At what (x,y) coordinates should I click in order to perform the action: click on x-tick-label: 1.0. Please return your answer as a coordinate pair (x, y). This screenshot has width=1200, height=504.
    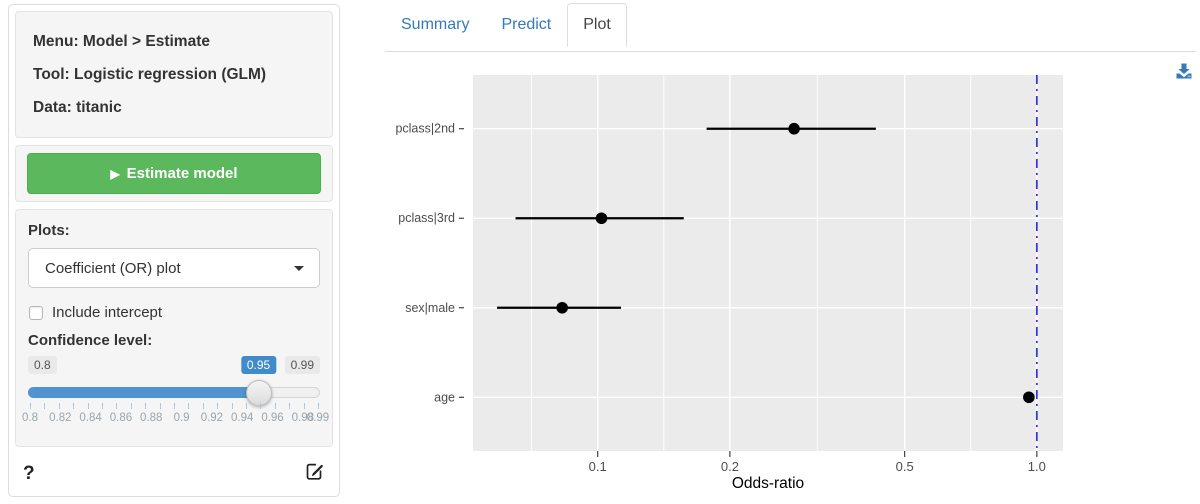
    Looking at the image, I should click on (1037, 466).